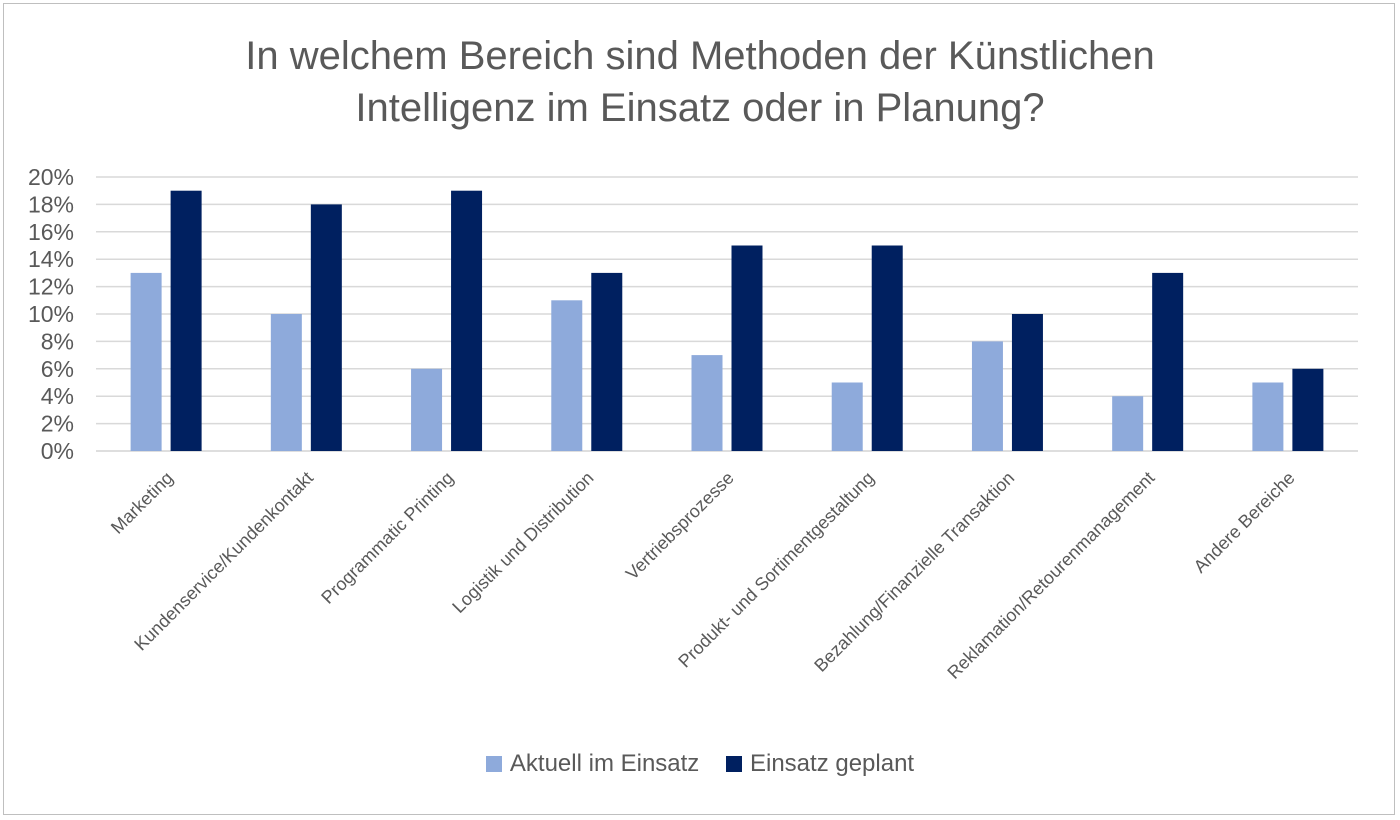 The height and width of the screenshot is (820, 1400). I want to click on legend-swatch-geplant, so click(733, 764).